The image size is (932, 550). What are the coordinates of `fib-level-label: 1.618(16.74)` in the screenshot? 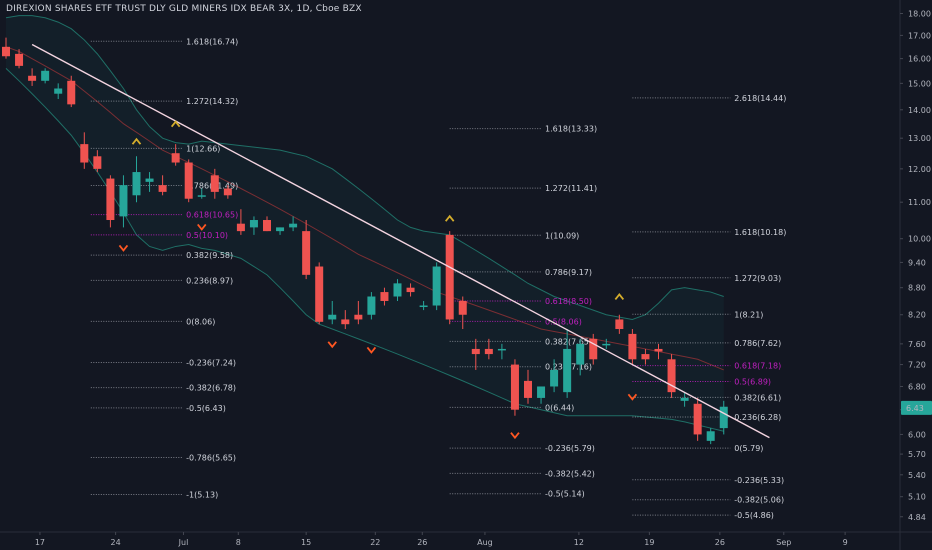 It's located at (212, 41).